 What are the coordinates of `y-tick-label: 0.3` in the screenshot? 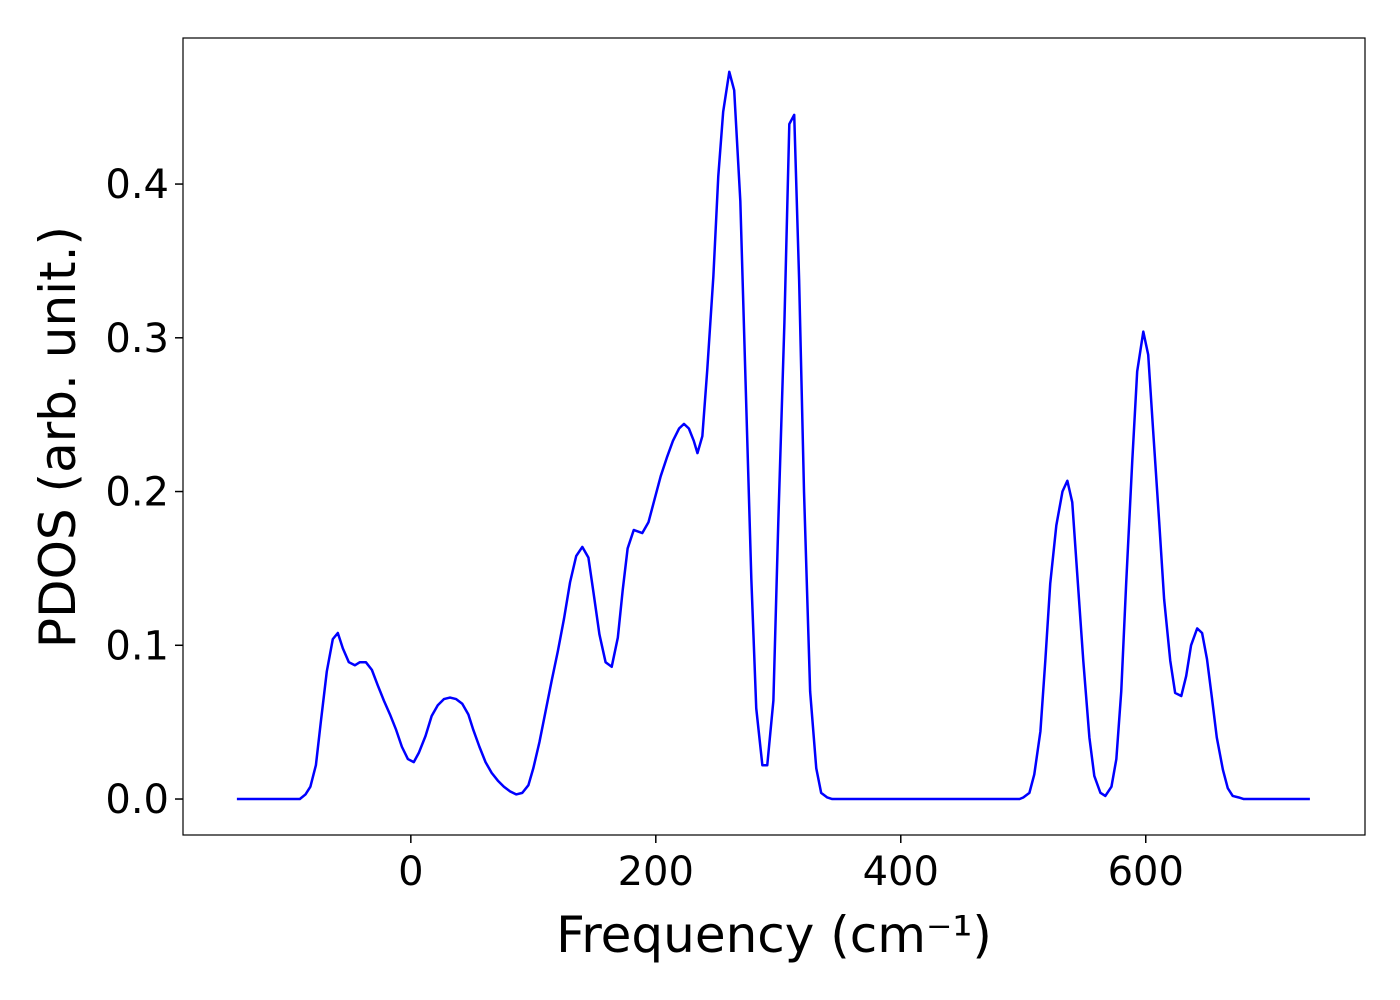 It's located at (137, 339).